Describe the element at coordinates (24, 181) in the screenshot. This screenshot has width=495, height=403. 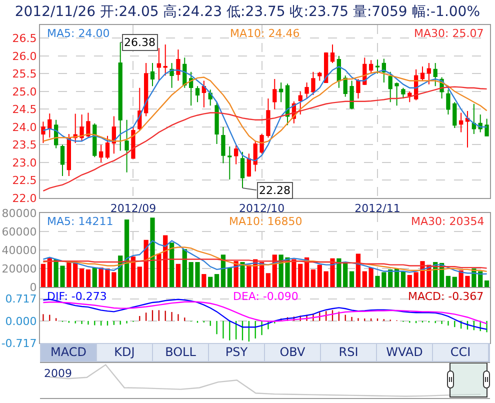
I see `y-tick-label: 22.5` at that location.